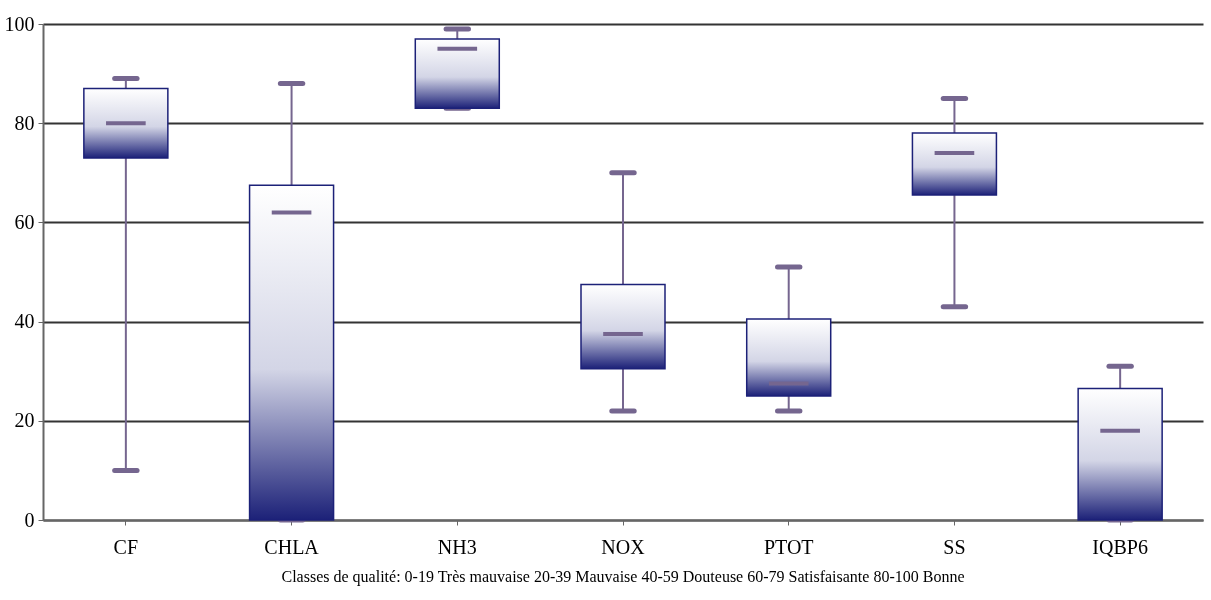  I want to click on y-tick-label: 60, so click(24, 221).